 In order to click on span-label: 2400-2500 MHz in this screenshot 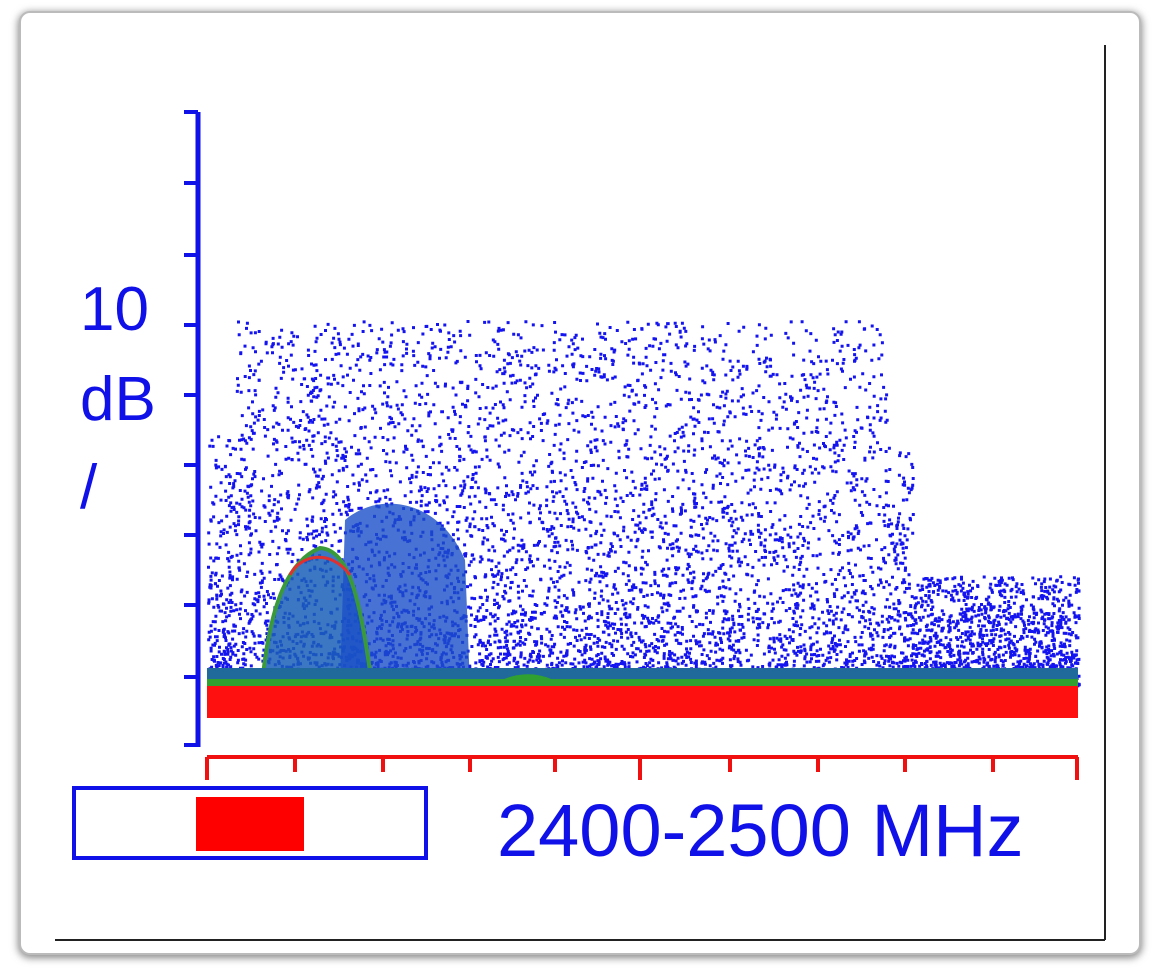, I will do `click(760, 830)`.